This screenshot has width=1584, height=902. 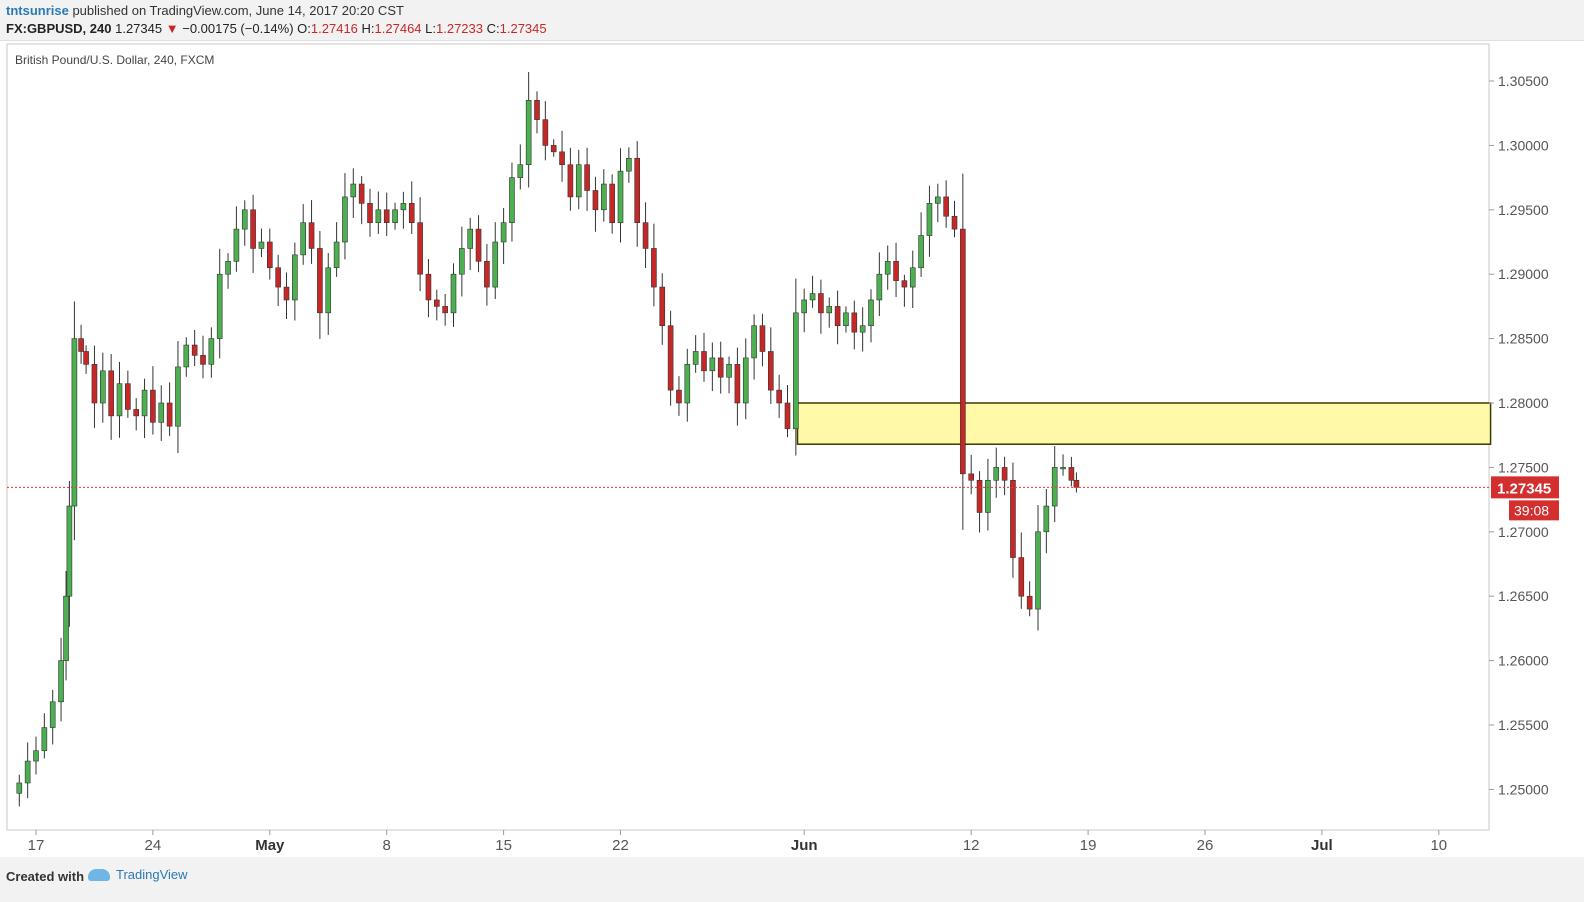 What do you see at coordinates (334, 28) in the screenshot?
I see `open-value: 1.27416` at bounding box center [334, 28].